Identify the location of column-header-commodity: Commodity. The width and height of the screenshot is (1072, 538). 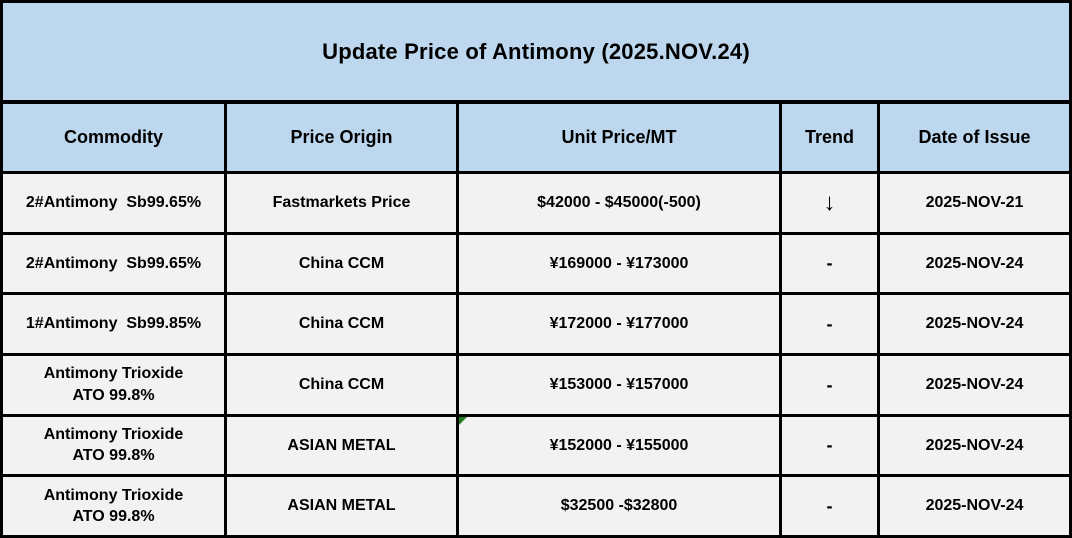
(113, 137).